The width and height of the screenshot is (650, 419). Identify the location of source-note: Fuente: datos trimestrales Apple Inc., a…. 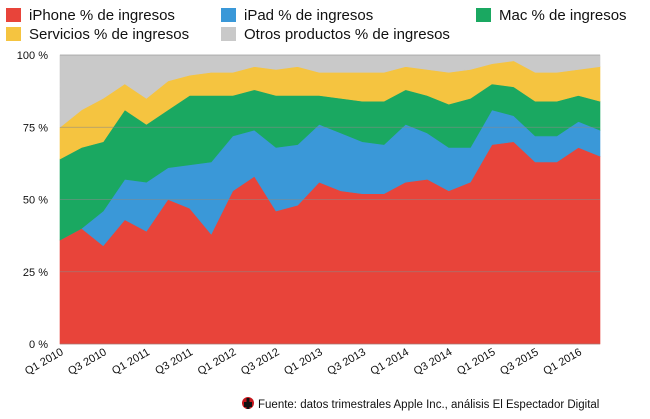
(428, 405).